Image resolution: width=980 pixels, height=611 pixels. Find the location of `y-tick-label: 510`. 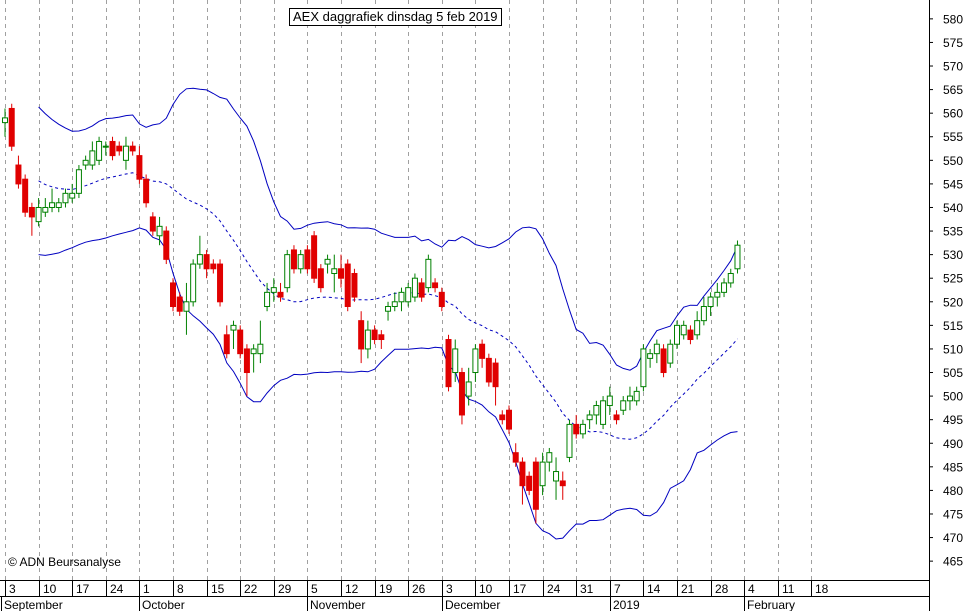

y-tick-label: 510 is located at coordinates (953, 349).